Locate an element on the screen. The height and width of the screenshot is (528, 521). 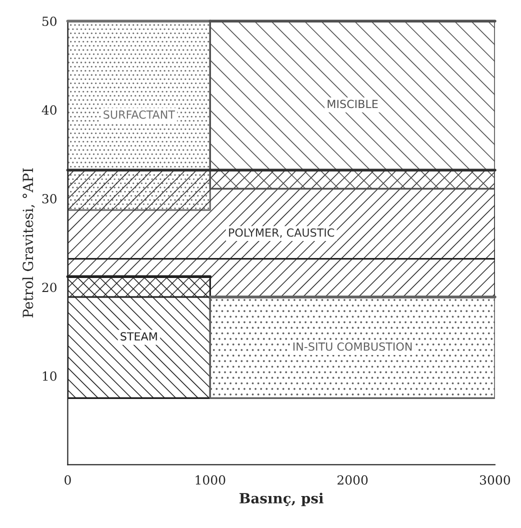
y-tick-label: 40 is located at coordinates (49, 110).